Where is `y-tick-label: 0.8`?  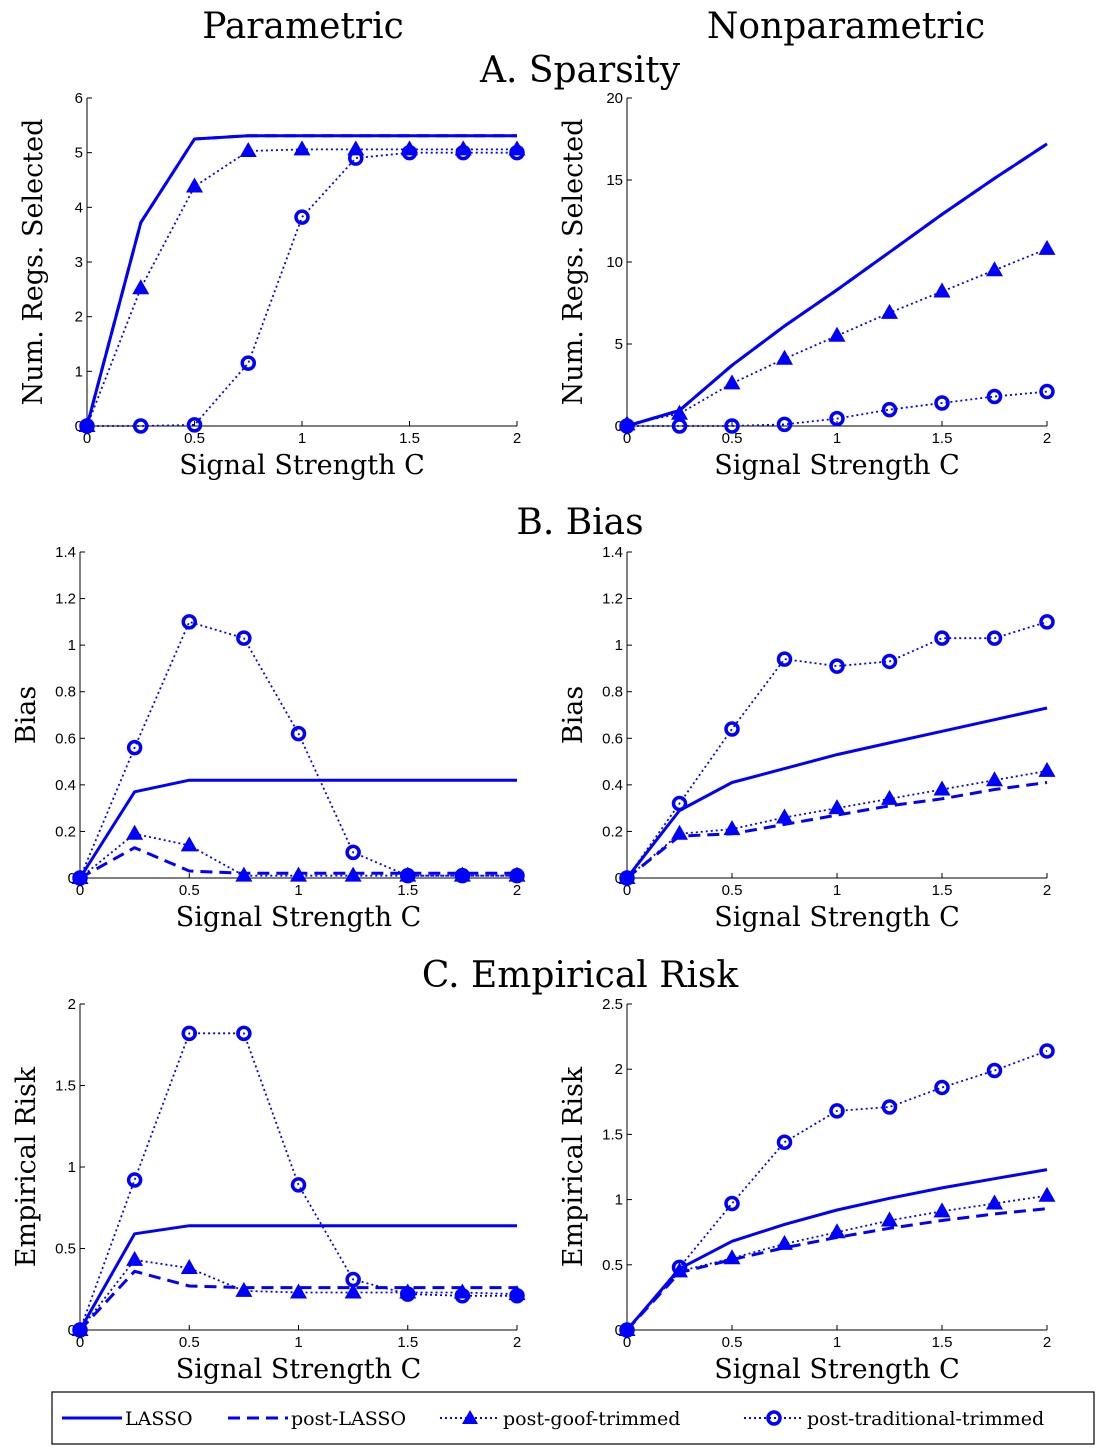 y-tick-label: 0.8 is located at coordinates (612, 692).